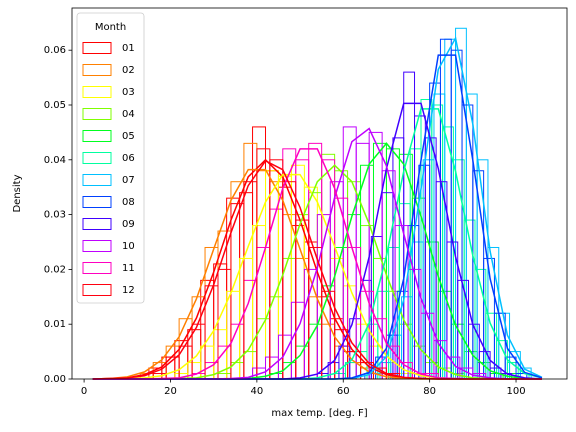 The image size is (576, 432). I want to click on y-tick-label: 0.05, so click(55, 105).